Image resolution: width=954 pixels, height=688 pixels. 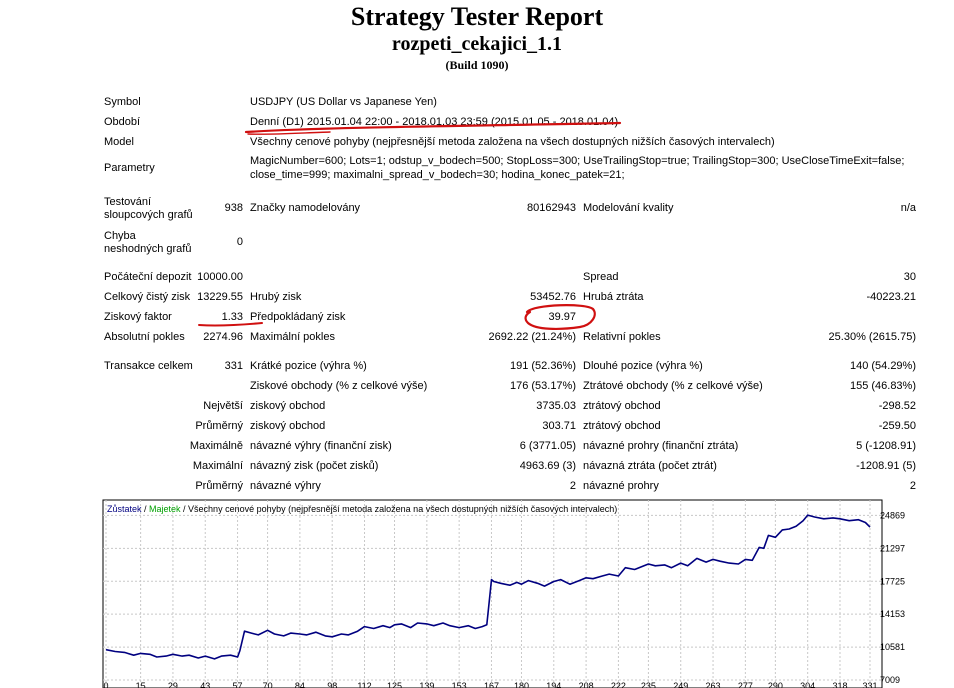 What do you see at coordinates (650, 466) in the screenshot?
I see `maximal-loss-label: návazná ztráta (počet ztrát)` at bounding box center [650, 466].